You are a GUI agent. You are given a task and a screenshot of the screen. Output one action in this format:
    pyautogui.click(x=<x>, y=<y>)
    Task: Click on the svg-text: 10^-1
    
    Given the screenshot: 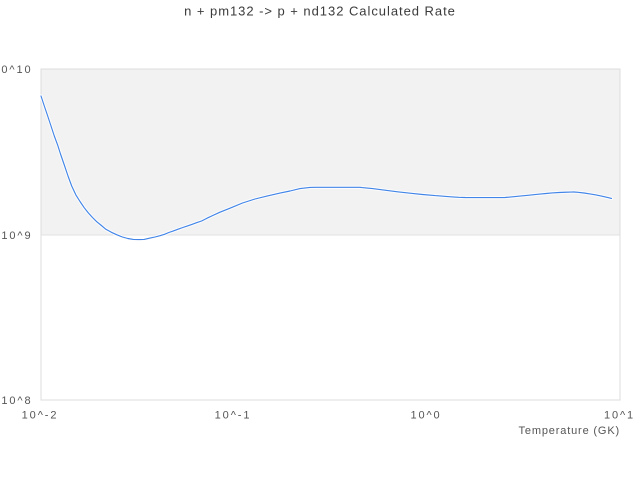 What is the action you would take?
    pyautogui.click(x=233, y=416)
    